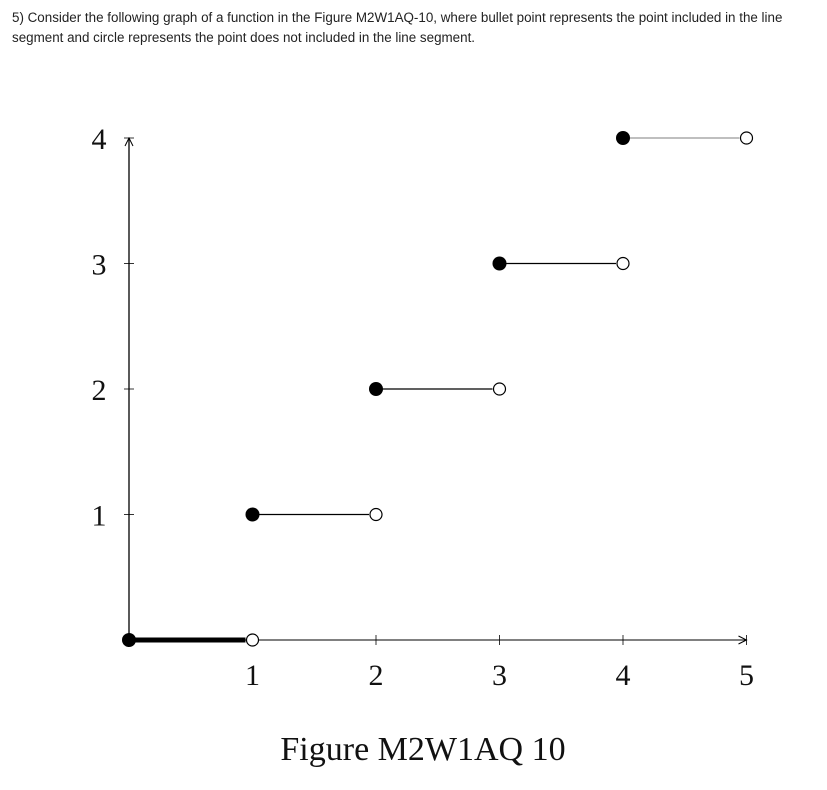 This screenshot has width=827, height=790. What do you see at coordinates (99, 390) in the screenshot?
I see `y-tick-label: 2` at bounding box center [99, 390].